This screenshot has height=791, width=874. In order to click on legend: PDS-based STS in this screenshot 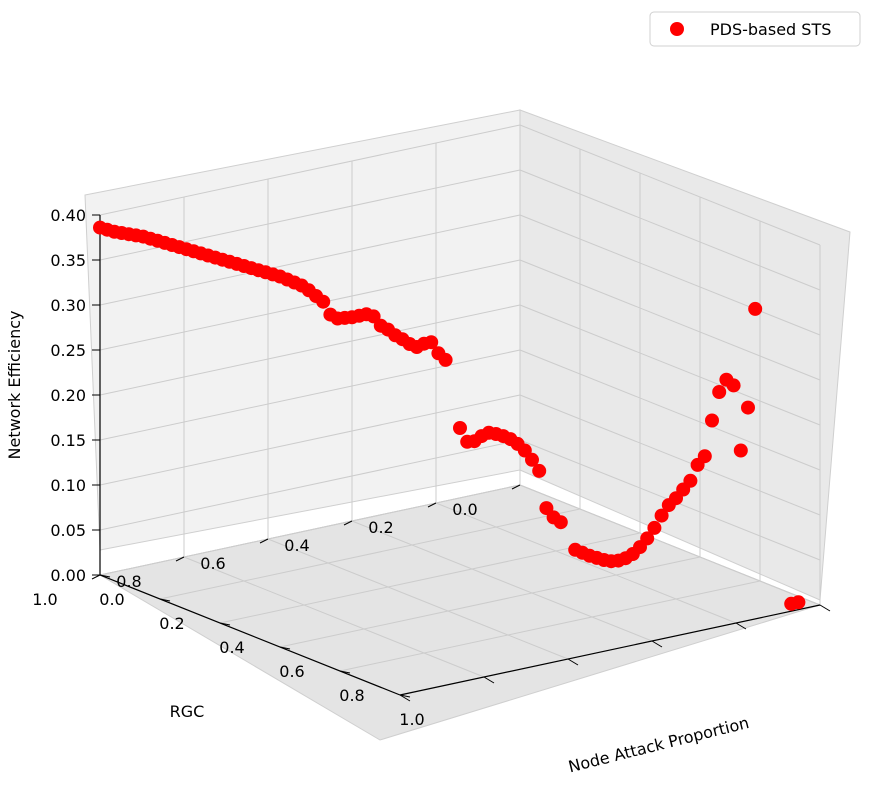, I will do `click(755, 29)`.